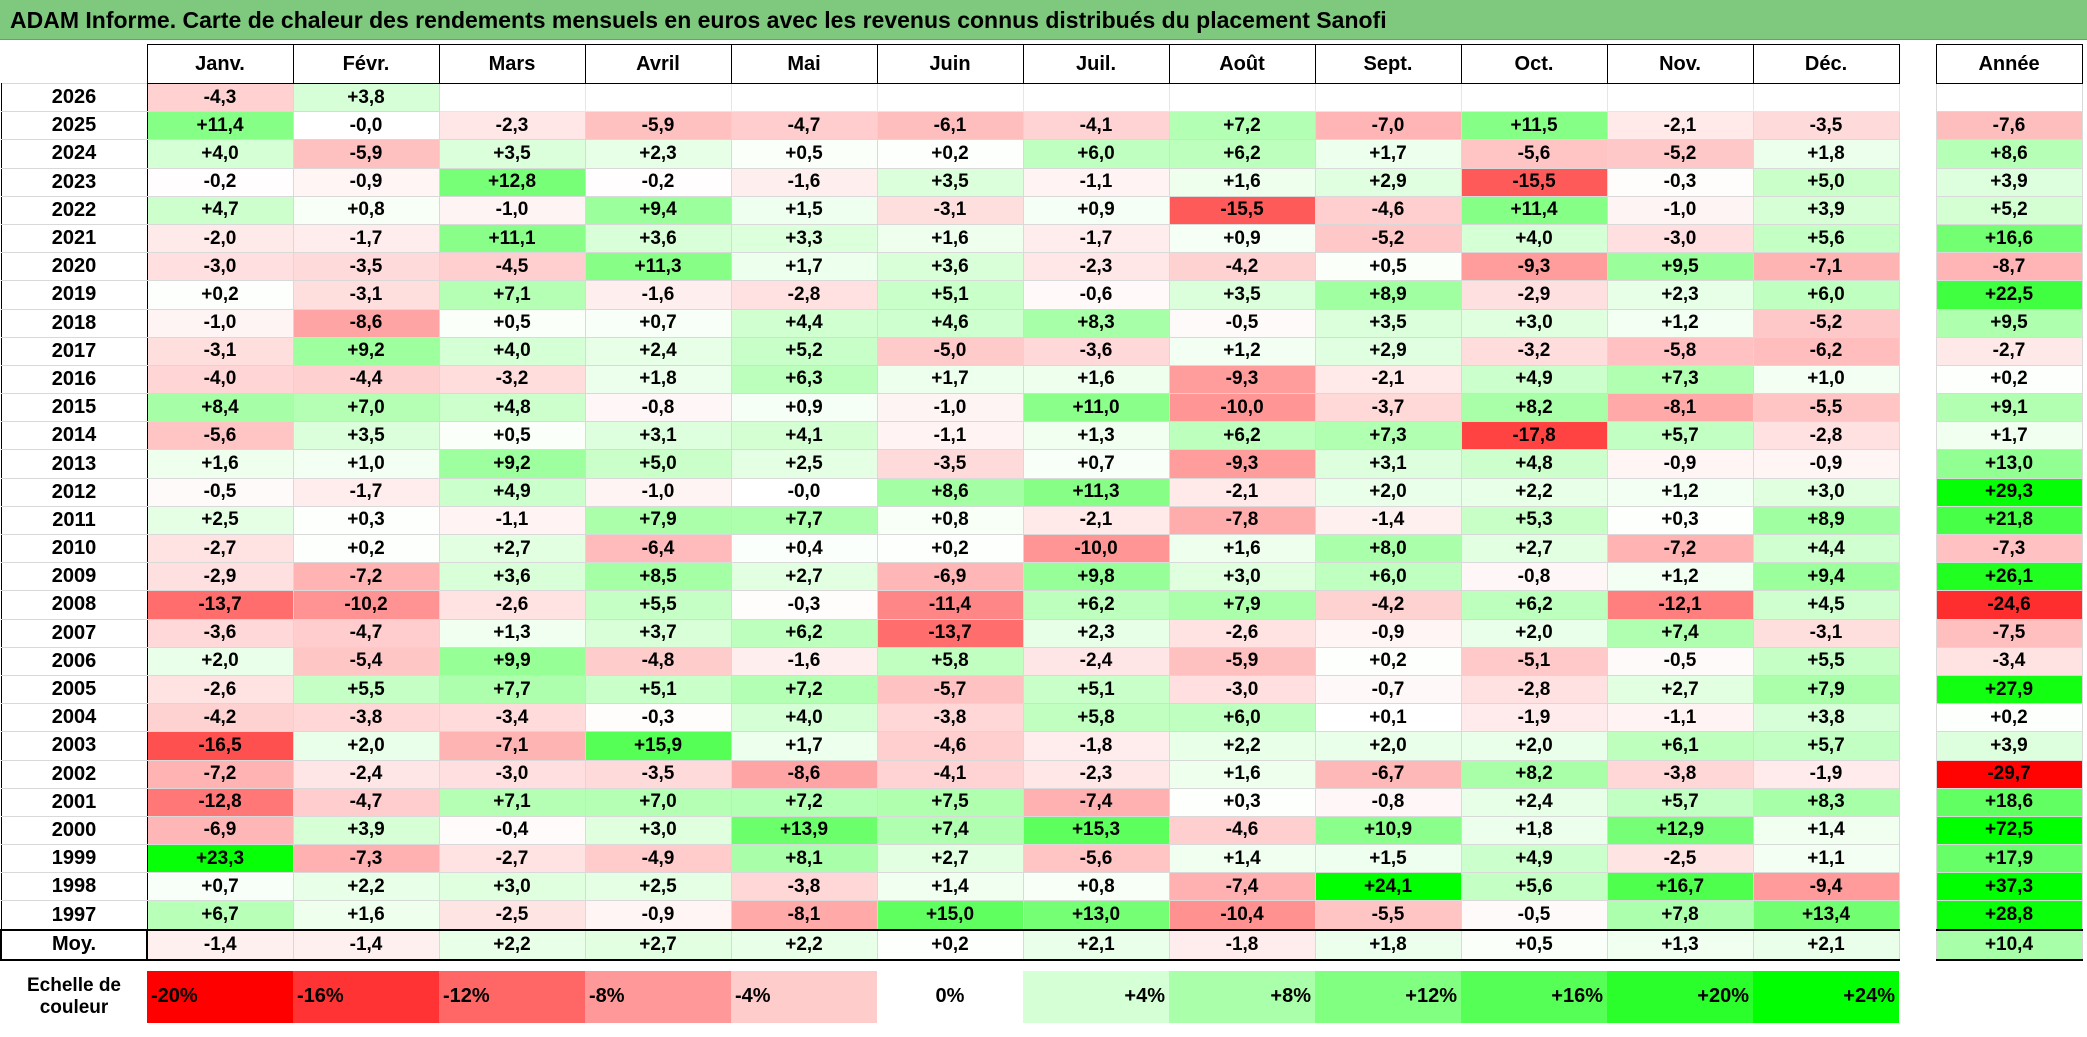 The image size is (2087, 1037). I want to click on heatmap-cell: +2,7, so click(1534, 548).